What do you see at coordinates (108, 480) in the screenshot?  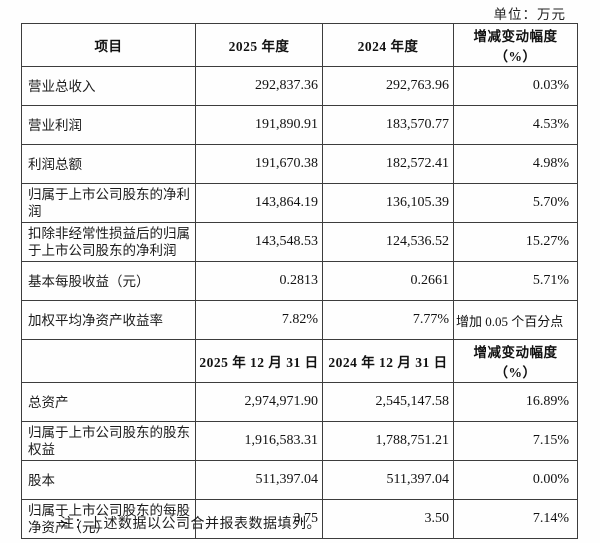 I see `cell-item: 股本` at bounding box center [108, 480].